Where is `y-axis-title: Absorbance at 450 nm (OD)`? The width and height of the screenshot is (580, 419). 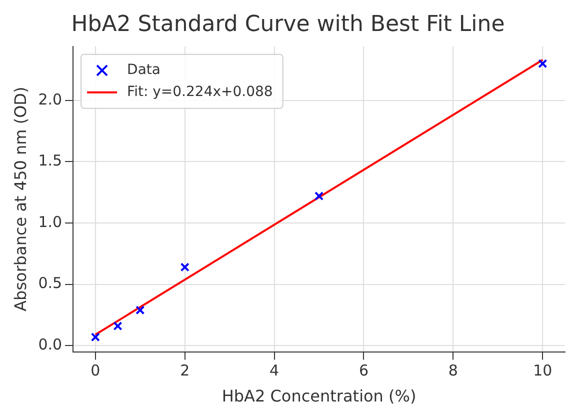
y-axis-title: Absorbance at 450 nm (OD) is located at coordinates (20, 199).